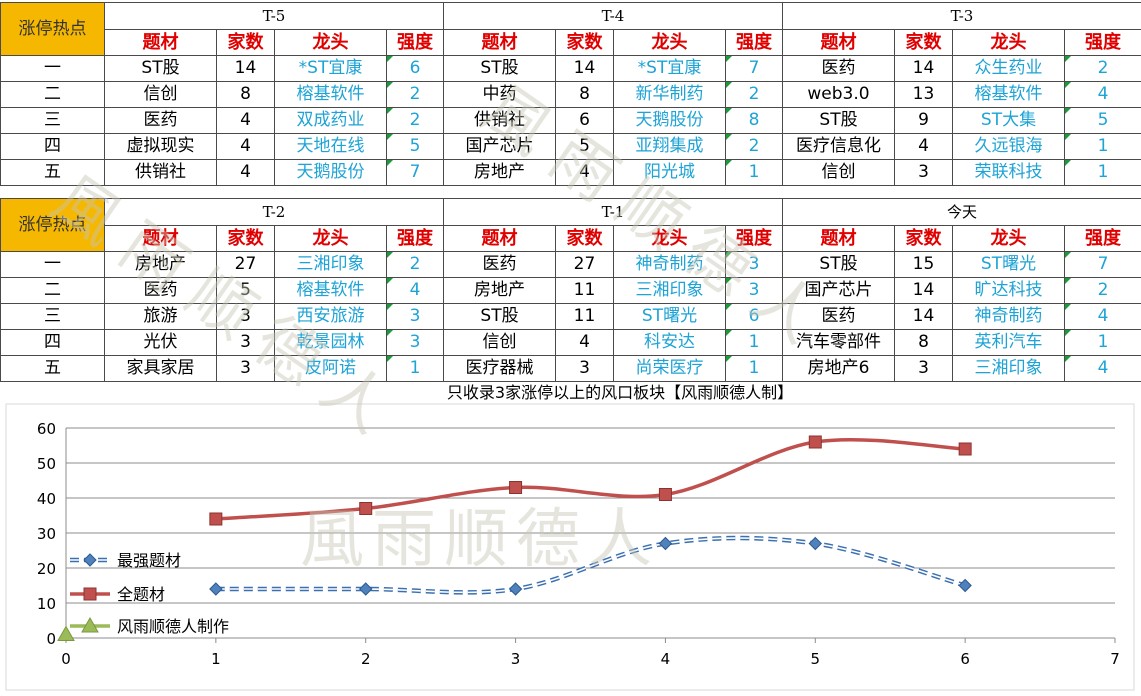 This screenshot has height=696, width=1141. What do you see at coordinates (613, 212) in the screenshot?
I see `period-header: T-1` at bounding box center [613, 212].